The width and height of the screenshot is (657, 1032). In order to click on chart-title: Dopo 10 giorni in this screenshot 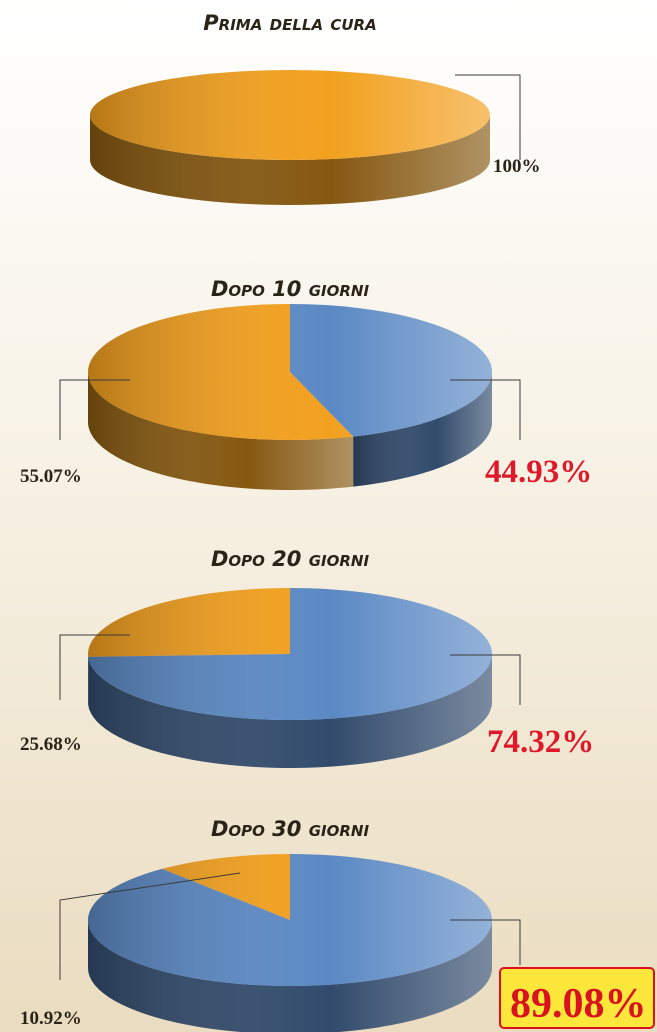, I will do `click(290, 289)`.